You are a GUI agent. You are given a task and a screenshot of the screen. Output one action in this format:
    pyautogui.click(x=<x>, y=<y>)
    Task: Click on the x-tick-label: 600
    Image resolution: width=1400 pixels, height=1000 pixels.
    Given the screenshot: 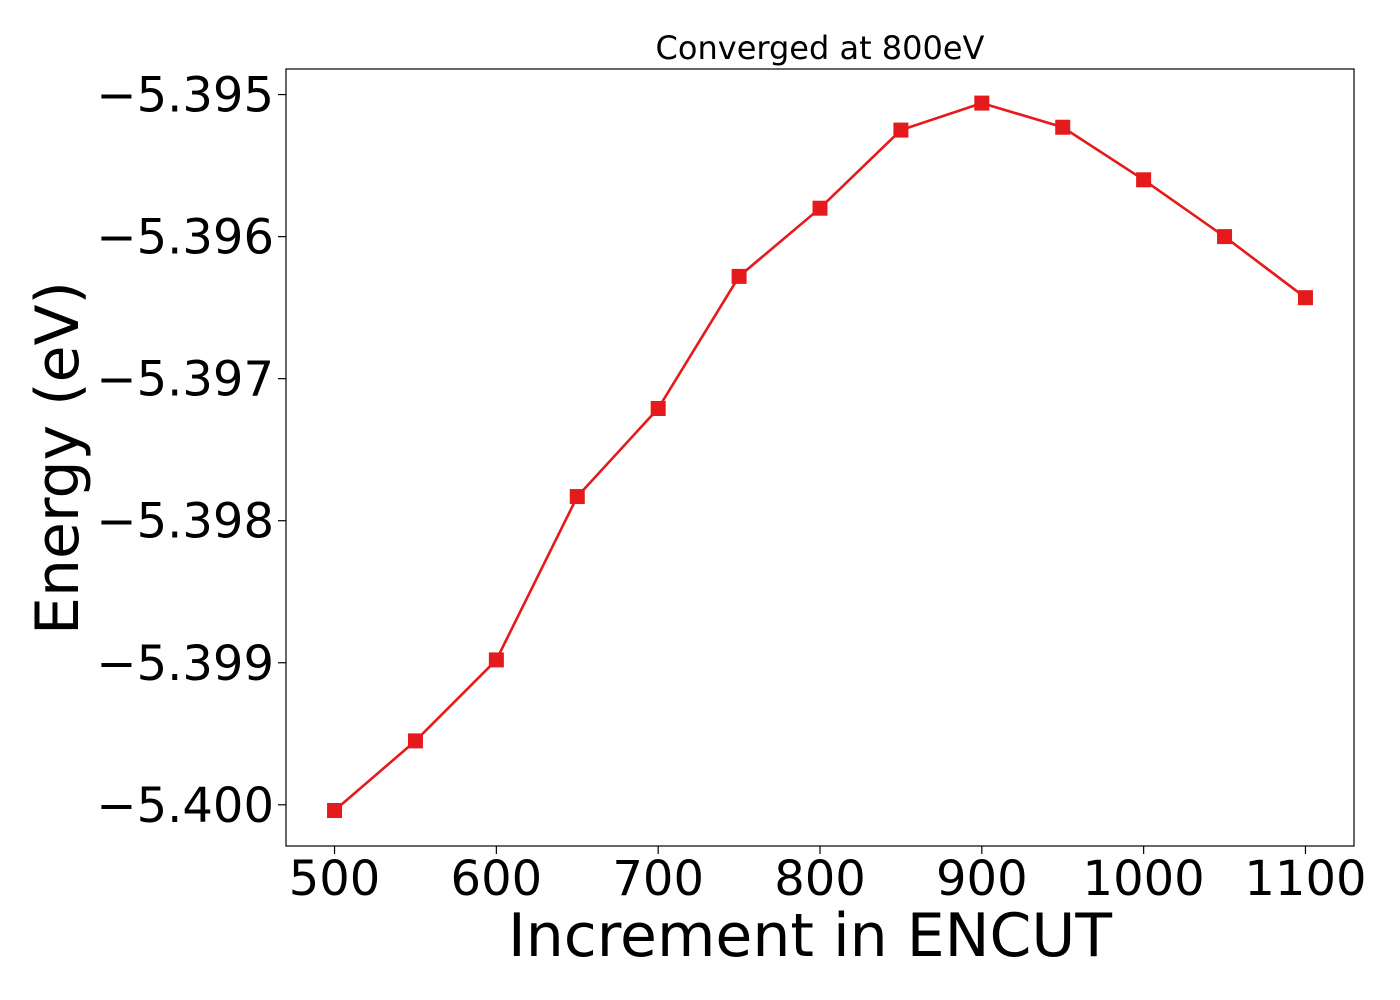 What is the action you would take?
    pyautogui.click(x=497, y=879)
    